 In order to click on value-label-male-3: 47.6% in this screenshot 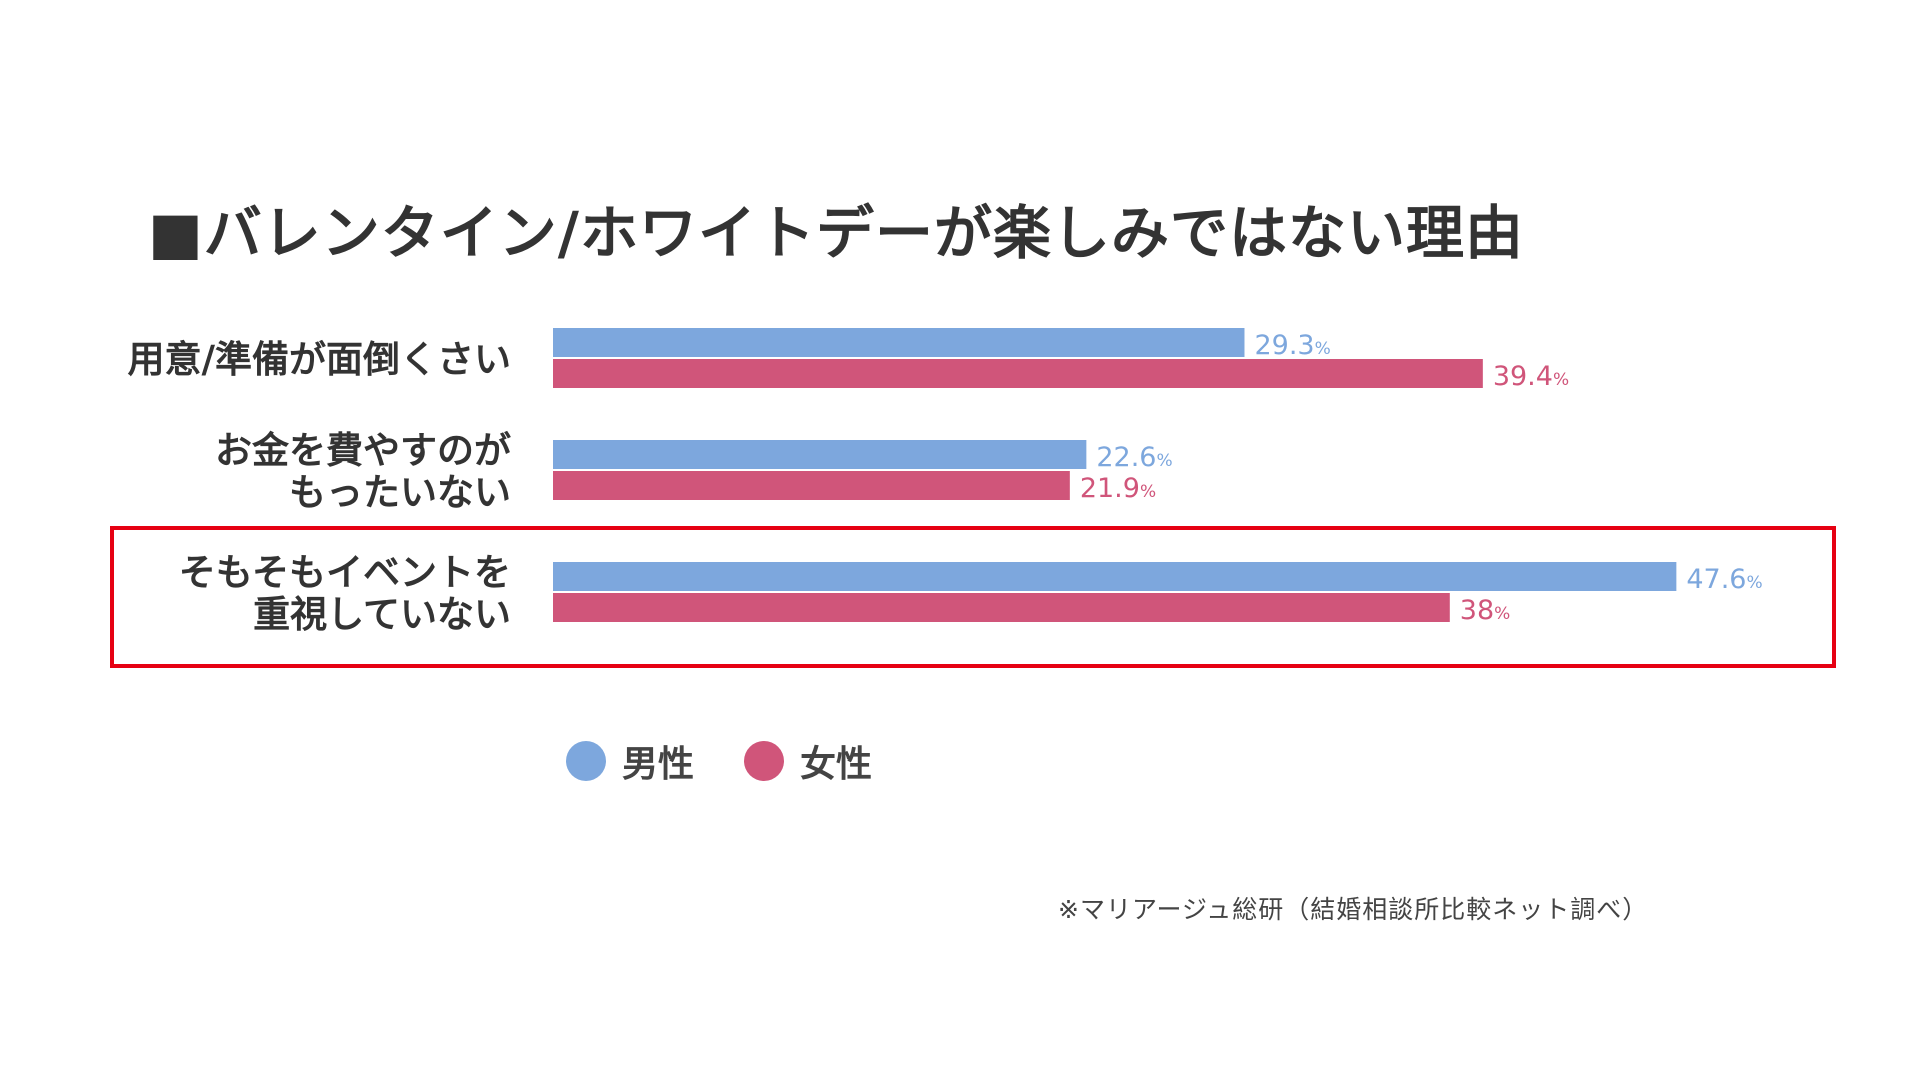, I will do `click(1724, 579)`.